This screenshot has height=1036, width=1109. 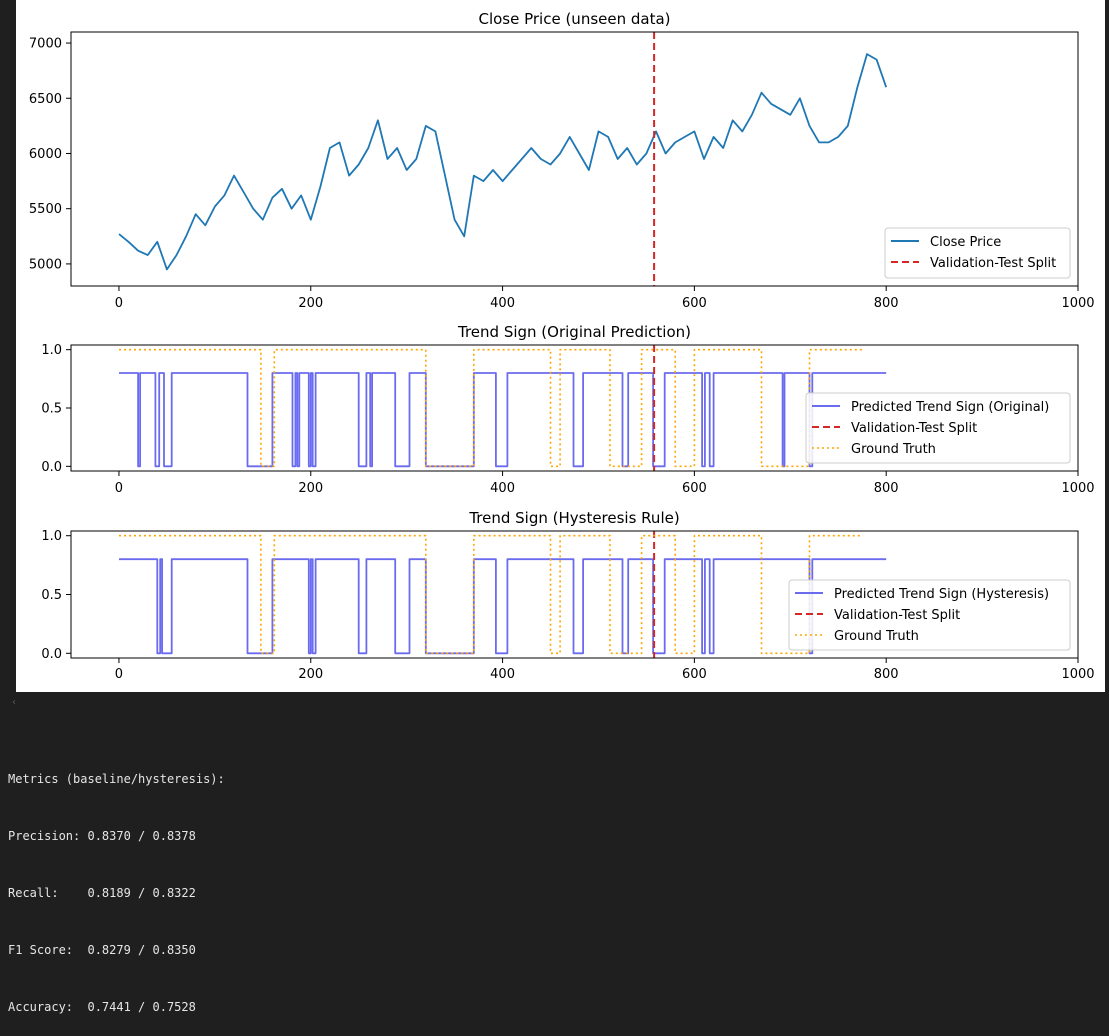 What do you see at coordinates (941, 594) in the screenshot?
I see `legend-label: Predicted Trend Sign (Hysteresis)` at bounding box center [941, 594].